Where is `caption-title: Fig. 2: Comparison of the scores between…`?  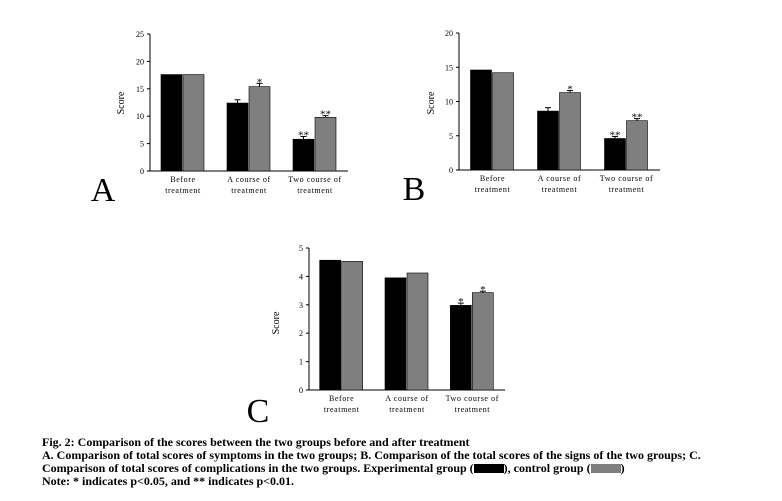
caption-title: Fig. 2: Comparison of the scores between… is located at coordinates (256, 442).